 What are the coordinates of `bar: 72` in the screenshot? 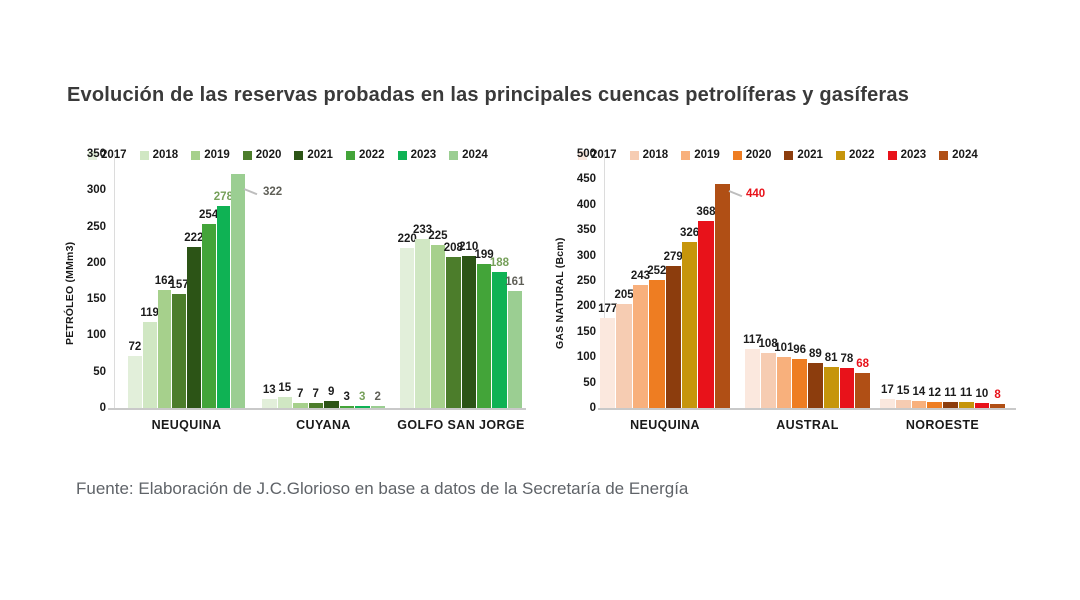 It's located at (135, 374).